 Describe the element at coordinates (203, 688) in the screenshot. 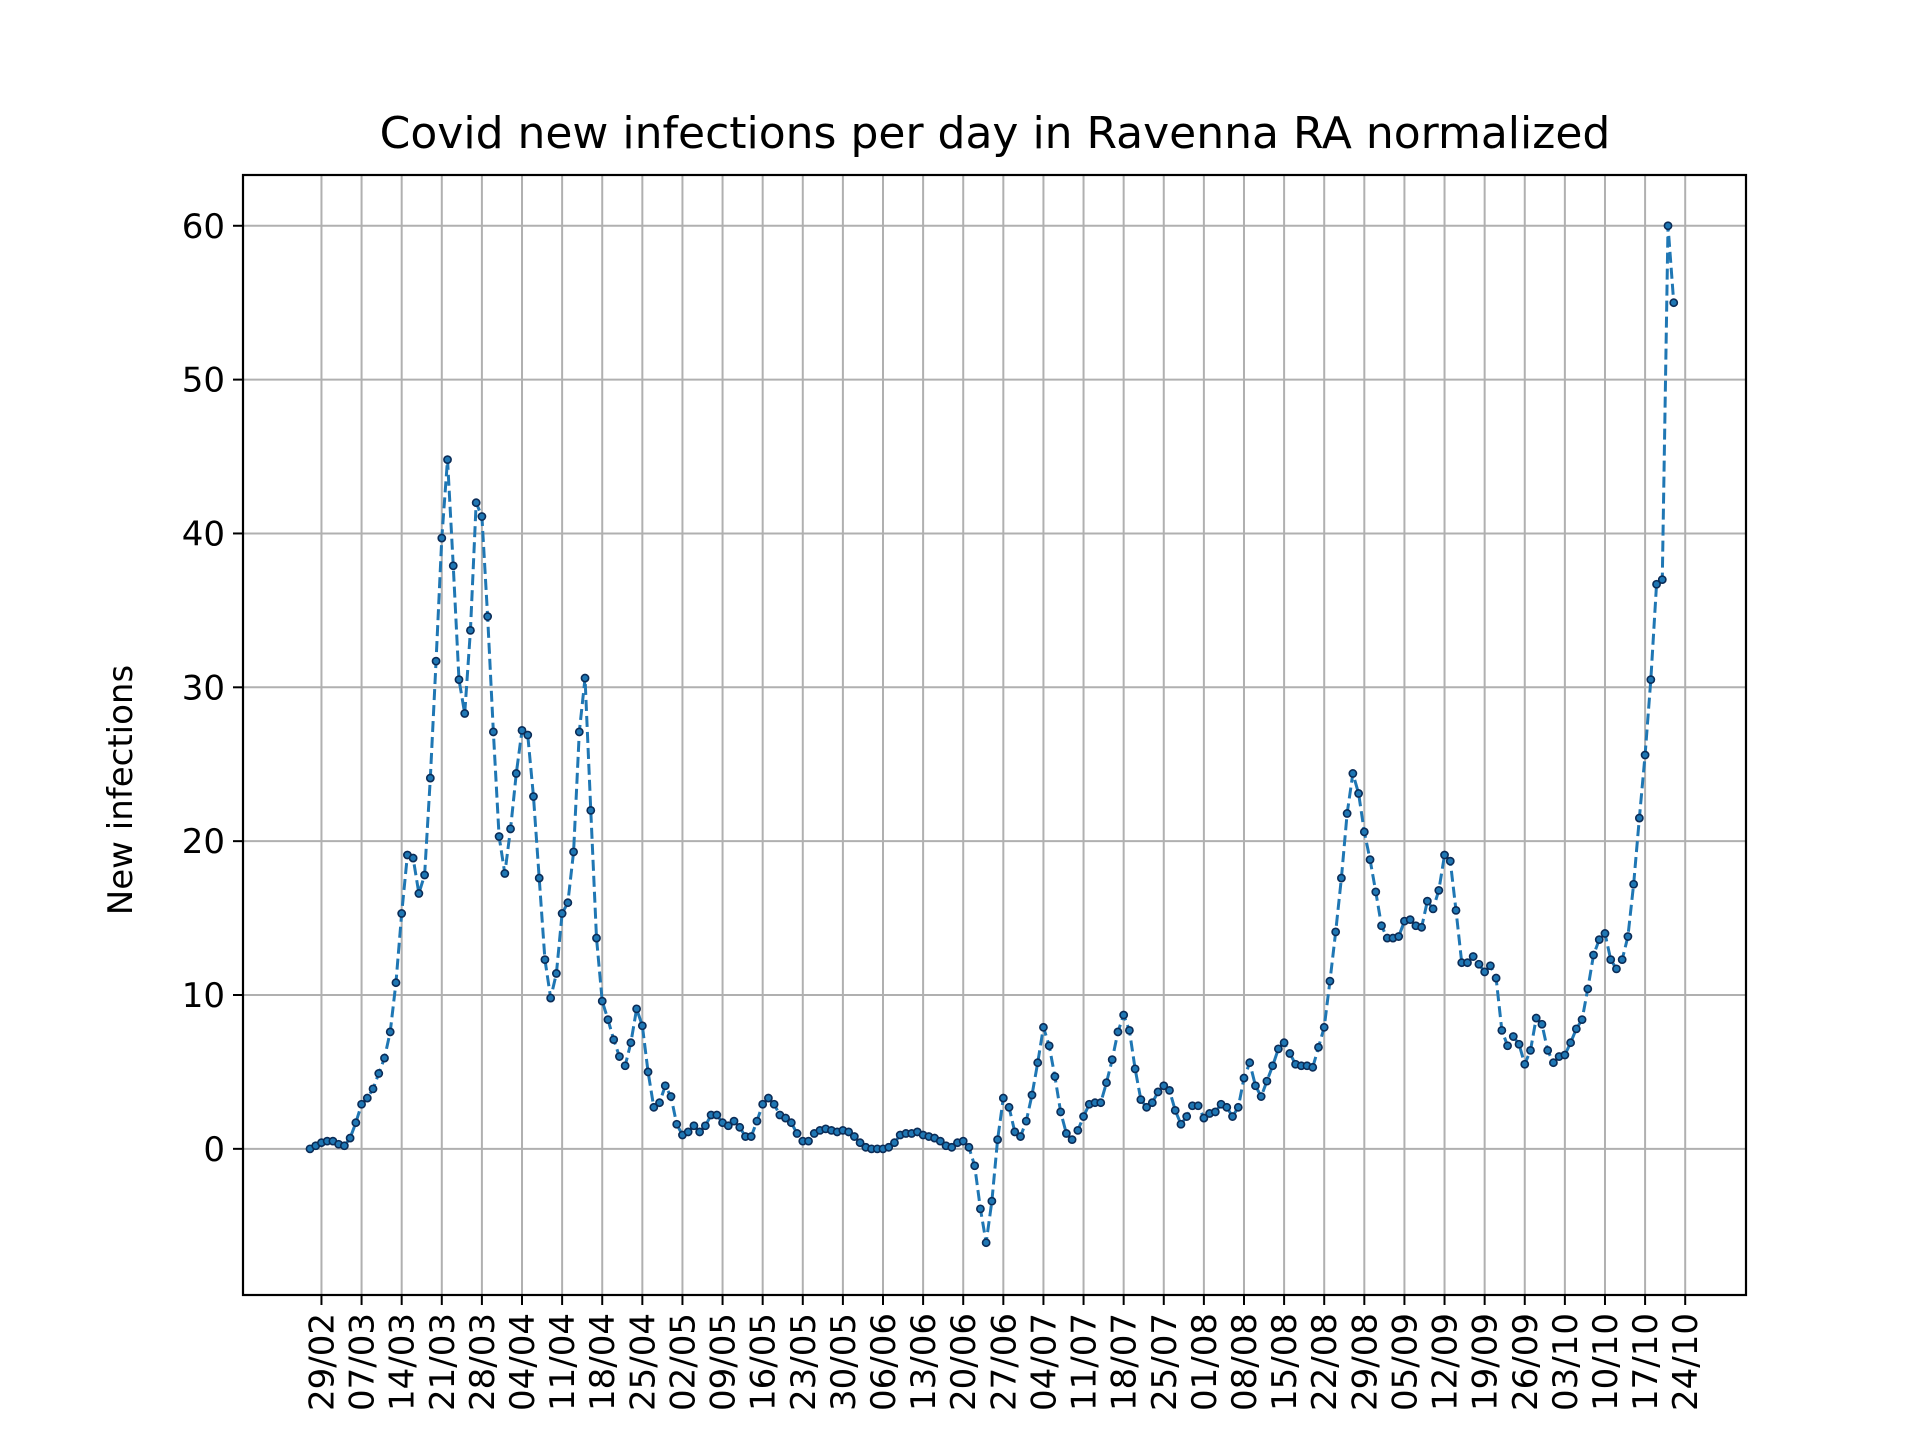

I see `y-tick-label: 30` at that location.